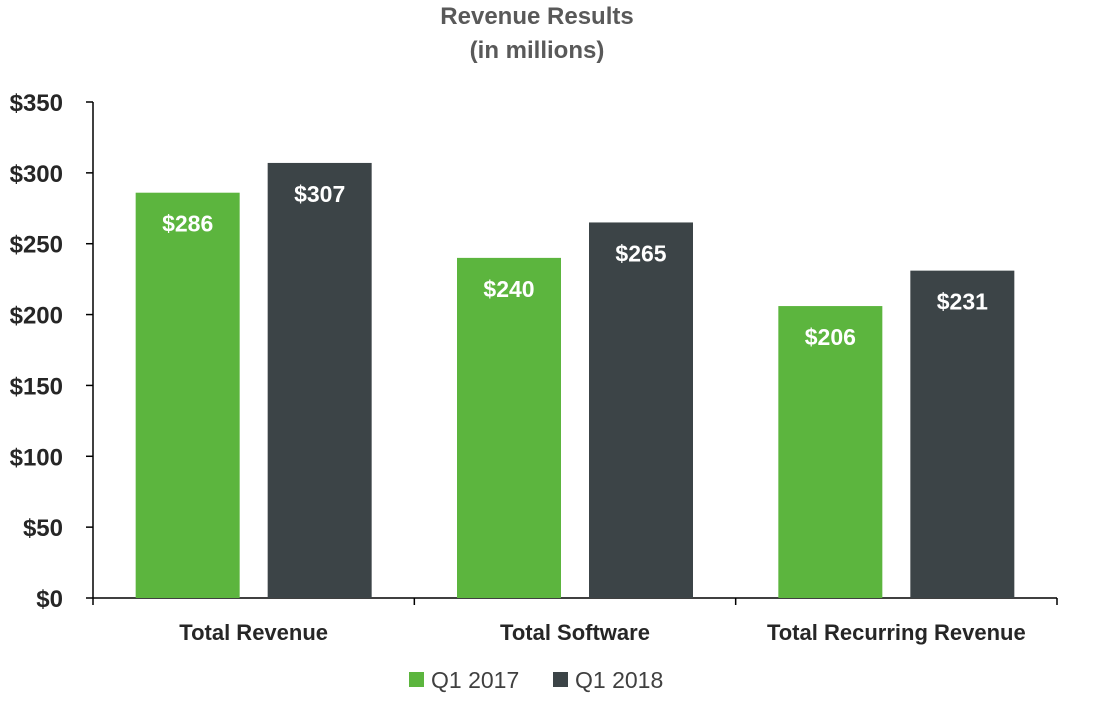 The height and width of the screenshot is (719, 1103). I want to click on y-axis: $0 $50 $100 $150 $200 $250 $300 $350, so click(52, 351).